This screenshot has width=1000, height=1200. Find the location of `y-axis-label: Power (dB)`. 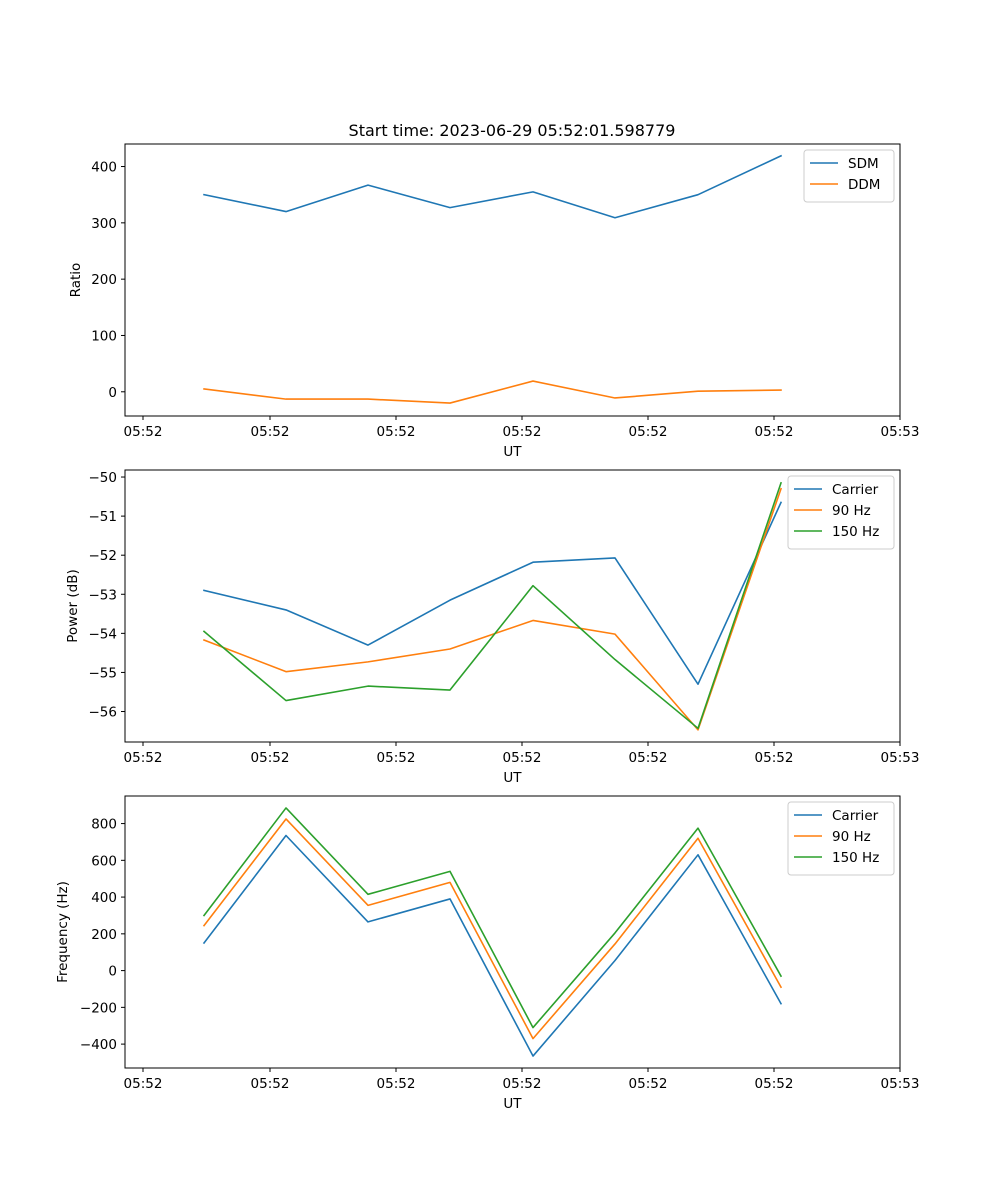

y-axis-label: Power (dB) is located at coordinates (73, 605).